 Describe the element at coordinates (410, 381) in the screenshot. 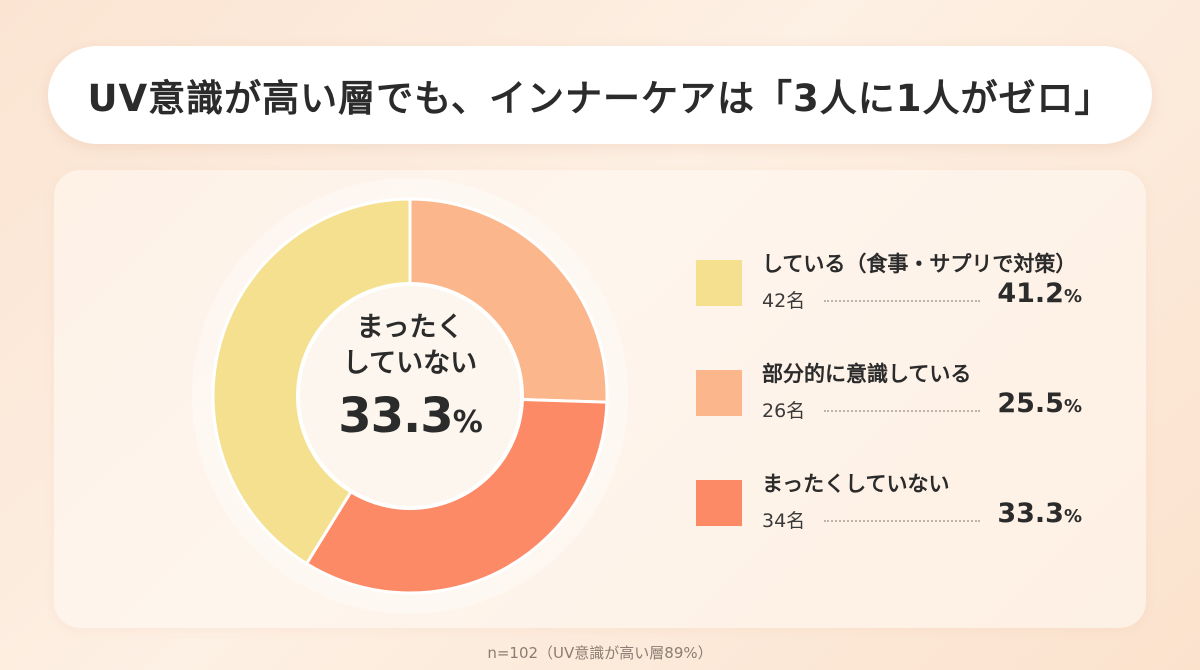

I see `center-highlight: まったく していない 33.3%` at that location.